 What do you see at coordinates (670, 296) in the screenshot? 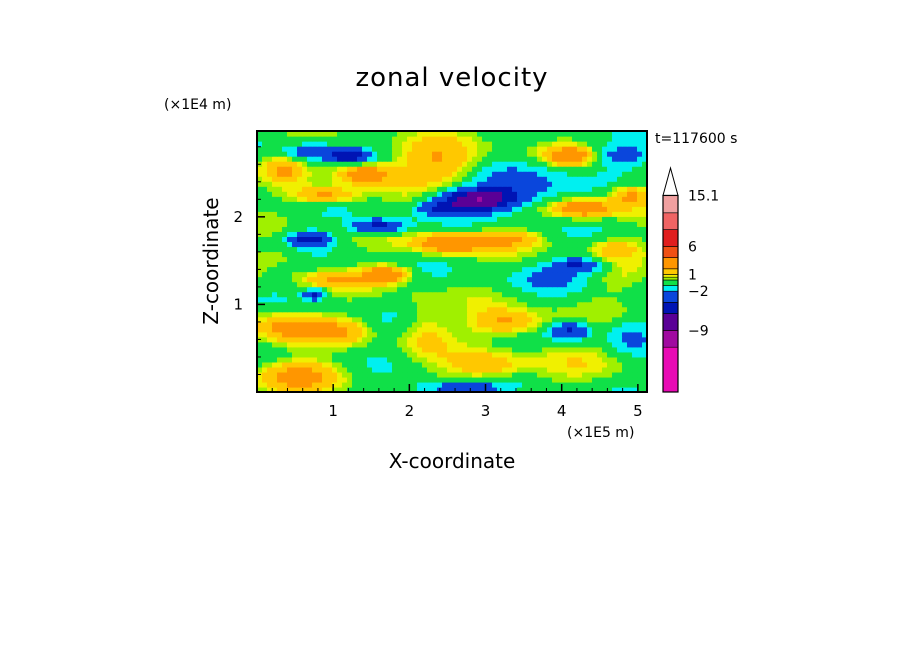
I see `colorbar-bin` at bounding box center [670, 296].